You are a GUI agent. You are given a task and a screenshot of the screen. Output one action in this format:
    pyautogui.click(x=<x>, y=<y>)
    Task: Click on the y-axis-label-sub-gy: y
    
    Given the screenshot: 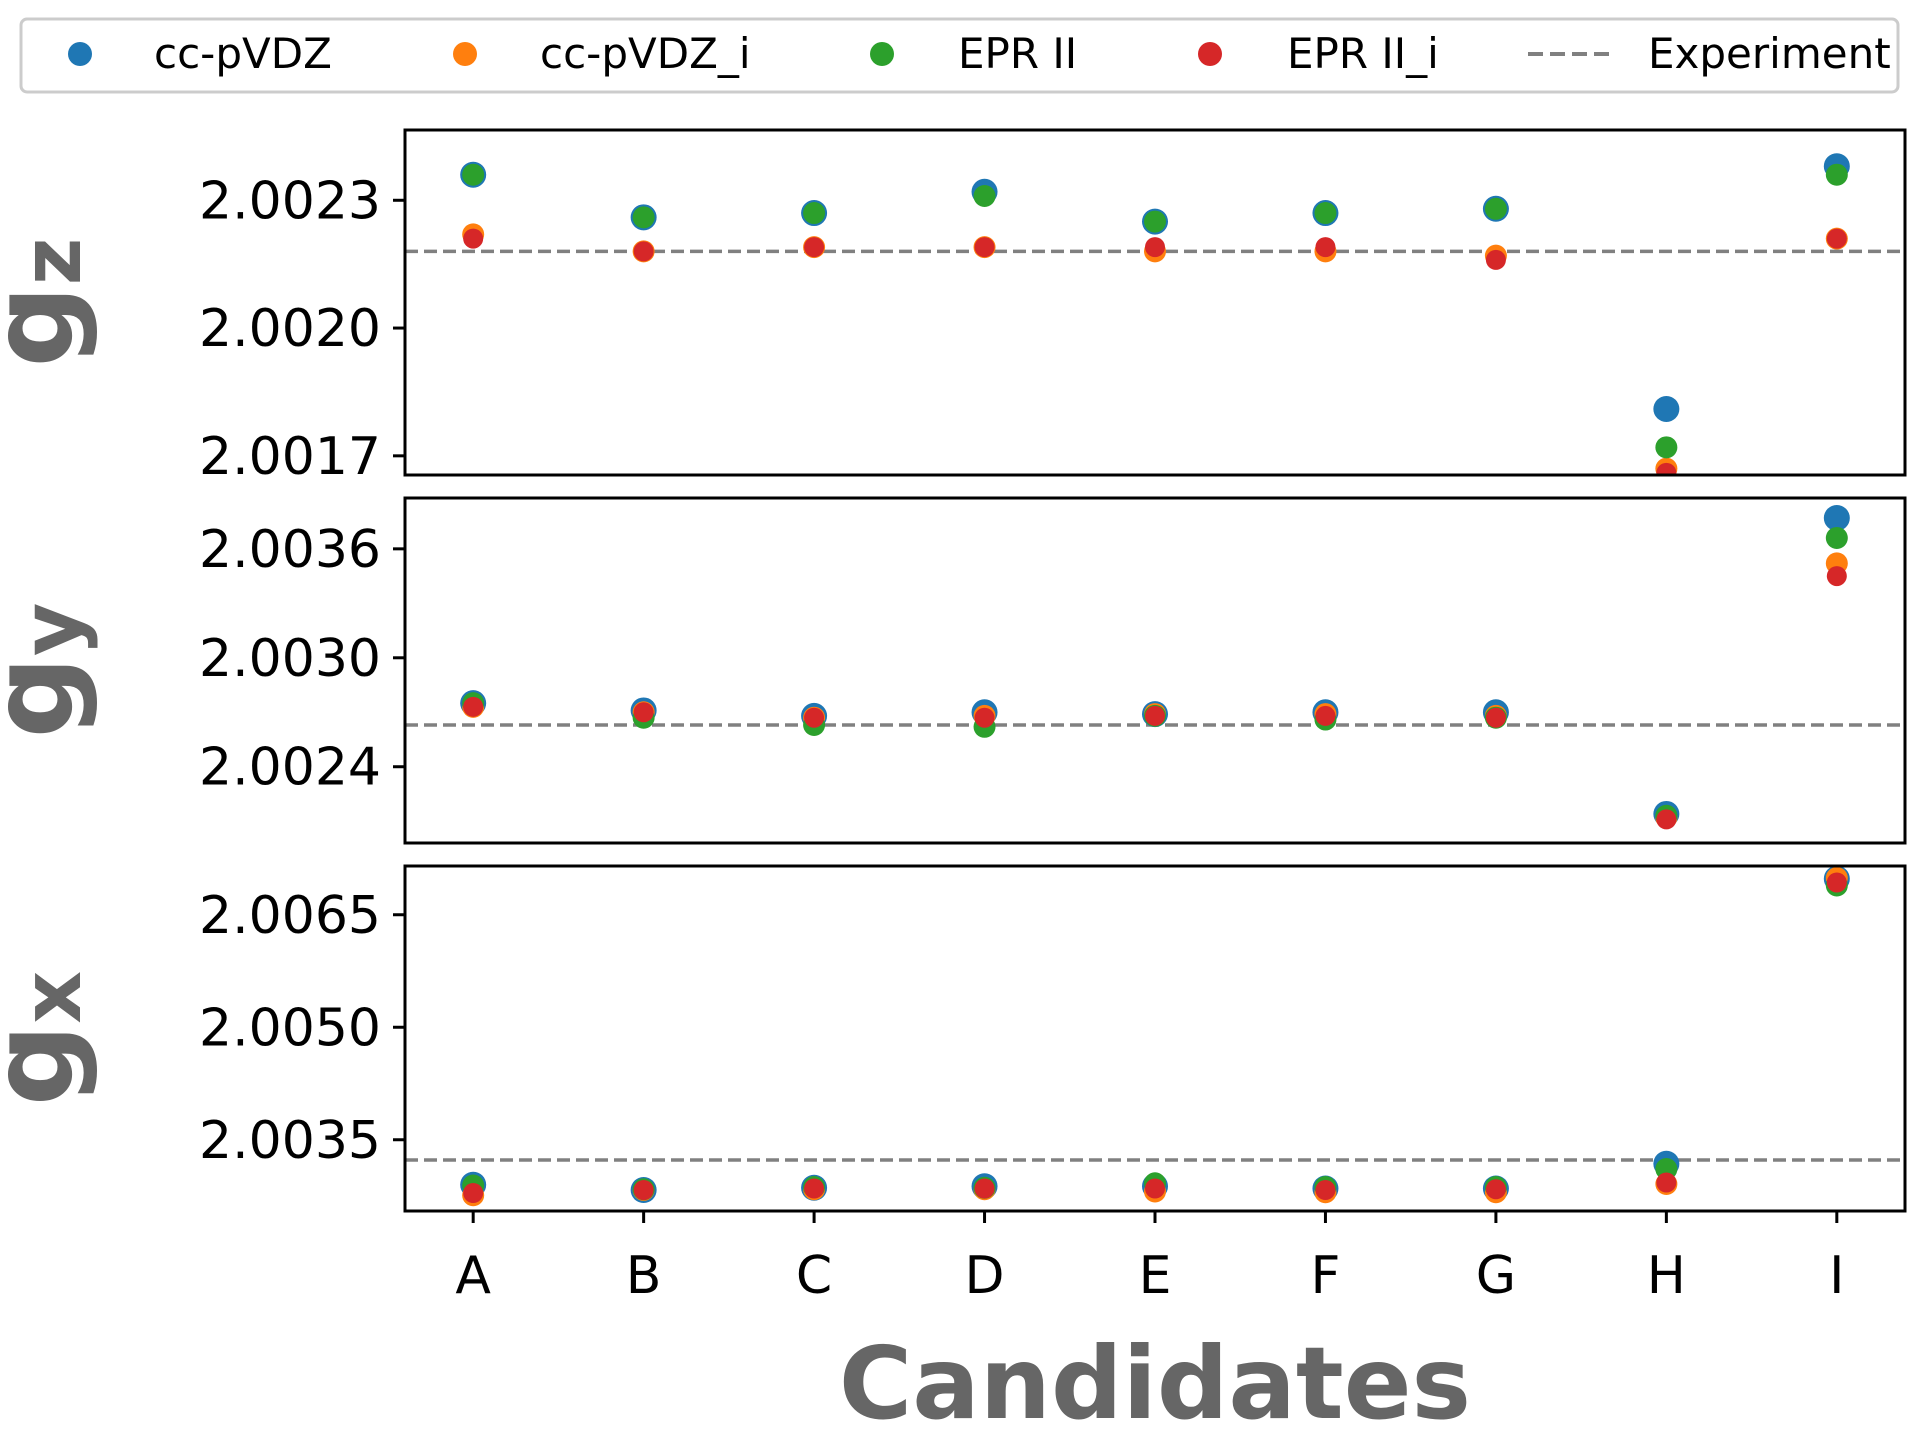 What is the action you would take?
    pyautogui.click(x=52, y=629)
    